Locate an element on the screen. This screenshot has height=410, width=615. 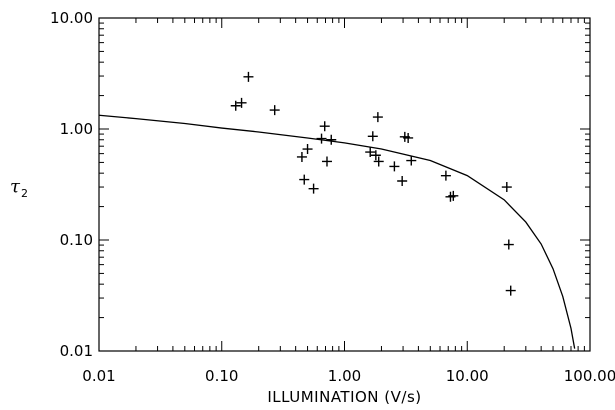
x-tick-label: 100.00 is located at coordinates (589, 376).